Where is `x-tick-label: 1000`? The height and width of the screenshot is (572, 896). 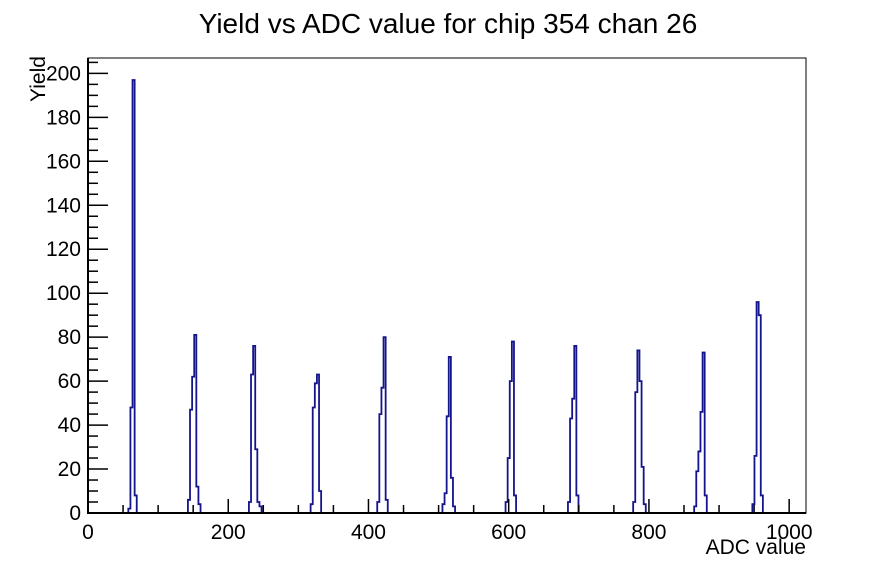
x-tick-label: 1000 is located at coordinates (789, 532).